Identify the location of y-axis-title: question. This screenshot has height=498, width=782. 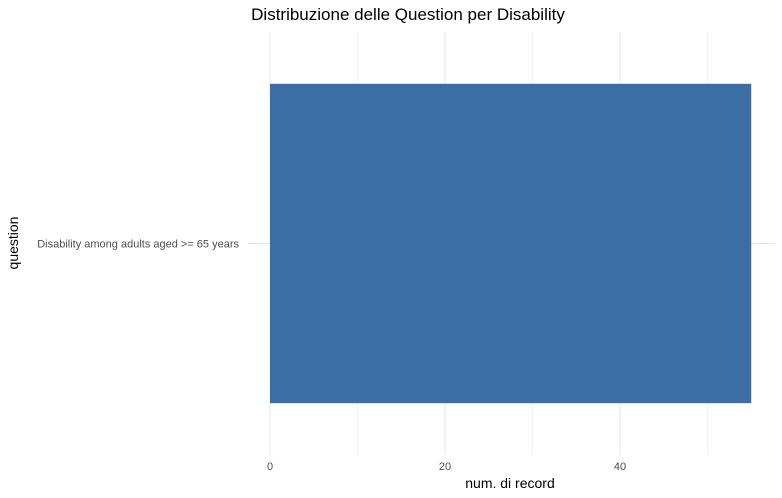
(13, 243).